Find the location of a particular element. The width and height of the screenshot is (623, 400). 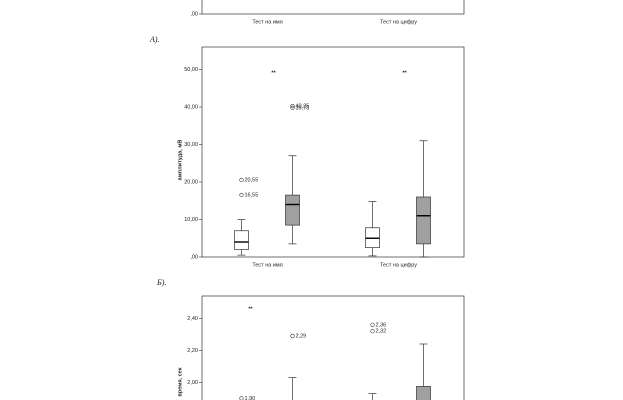

caption: А). is located at coordinates (154, 39).